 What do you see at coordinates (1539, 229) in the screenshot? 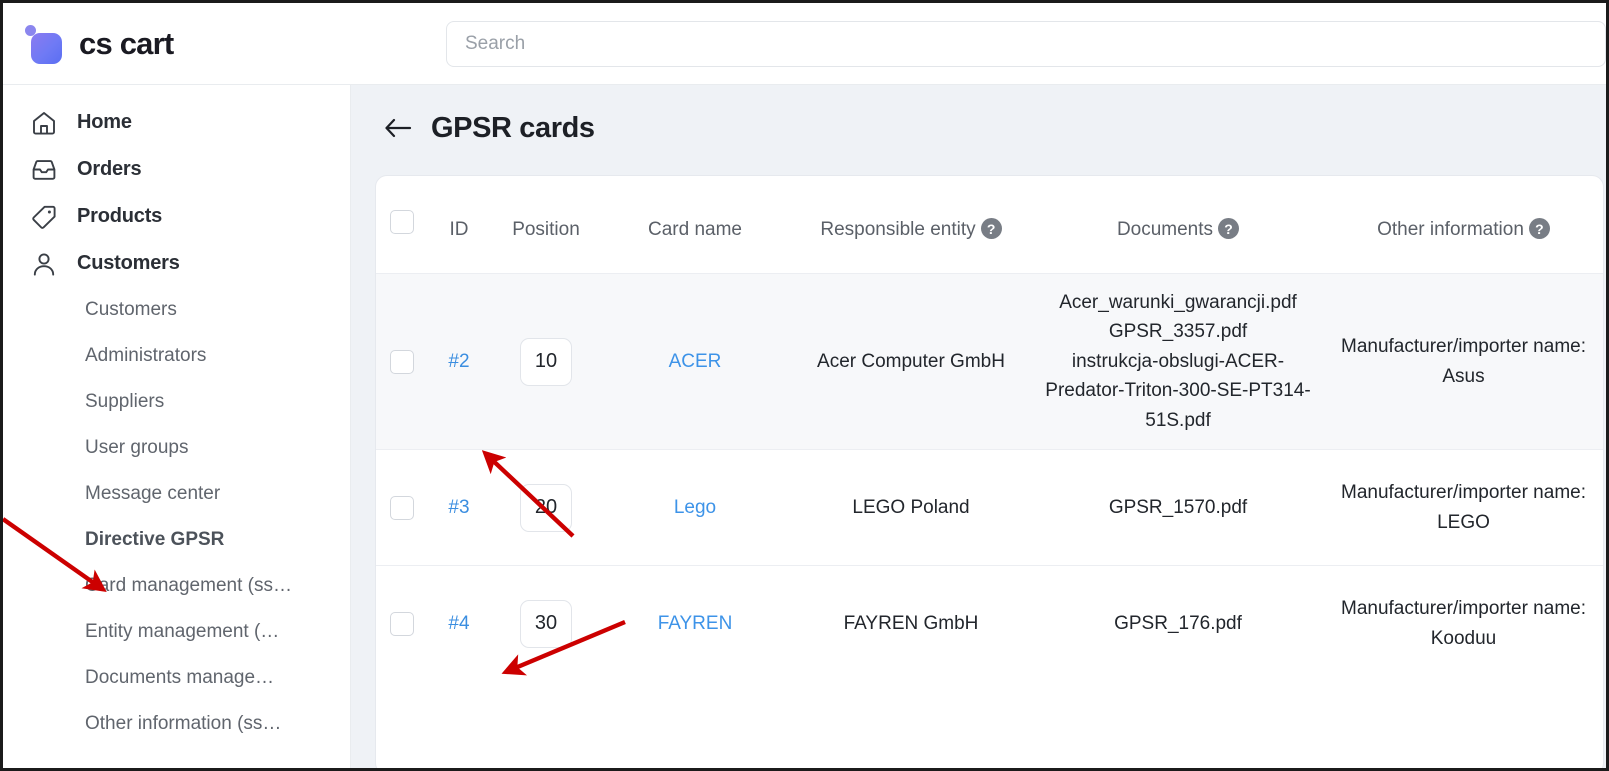
I see `help-icon-other-information: ?` at bounding box center [1539, 229].